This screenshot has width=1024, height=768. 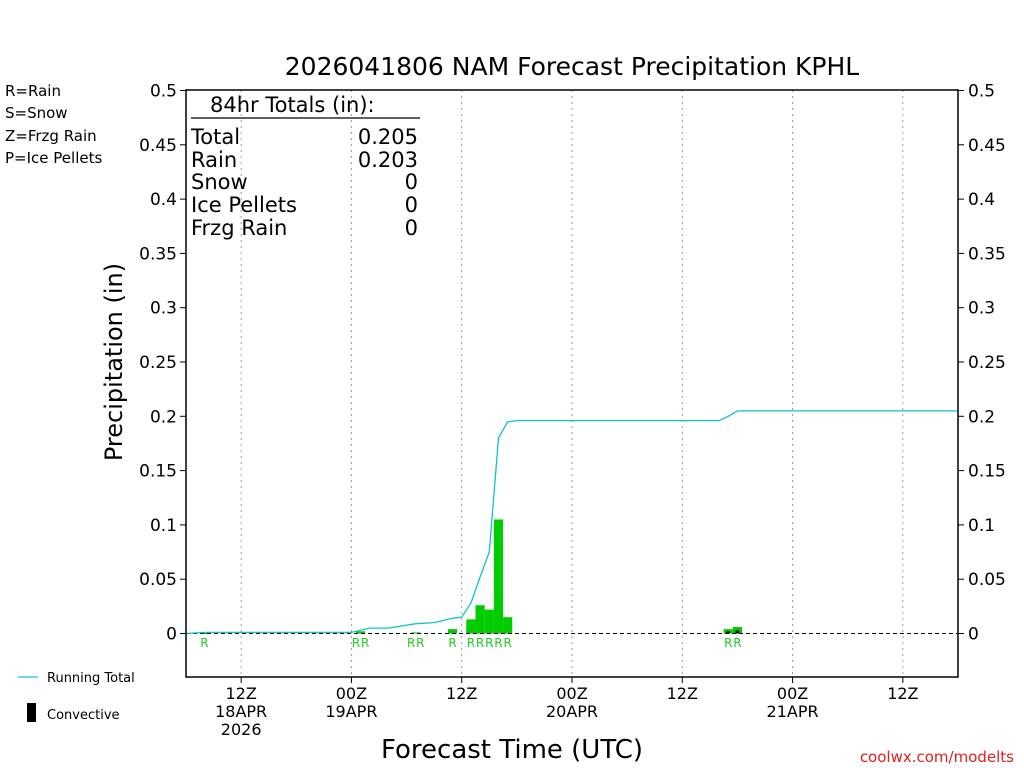 What do you see at coordinates (83, 715) in the screenshot?
I see `convective-legend-label: Convective` at bounding box center [83, 715].